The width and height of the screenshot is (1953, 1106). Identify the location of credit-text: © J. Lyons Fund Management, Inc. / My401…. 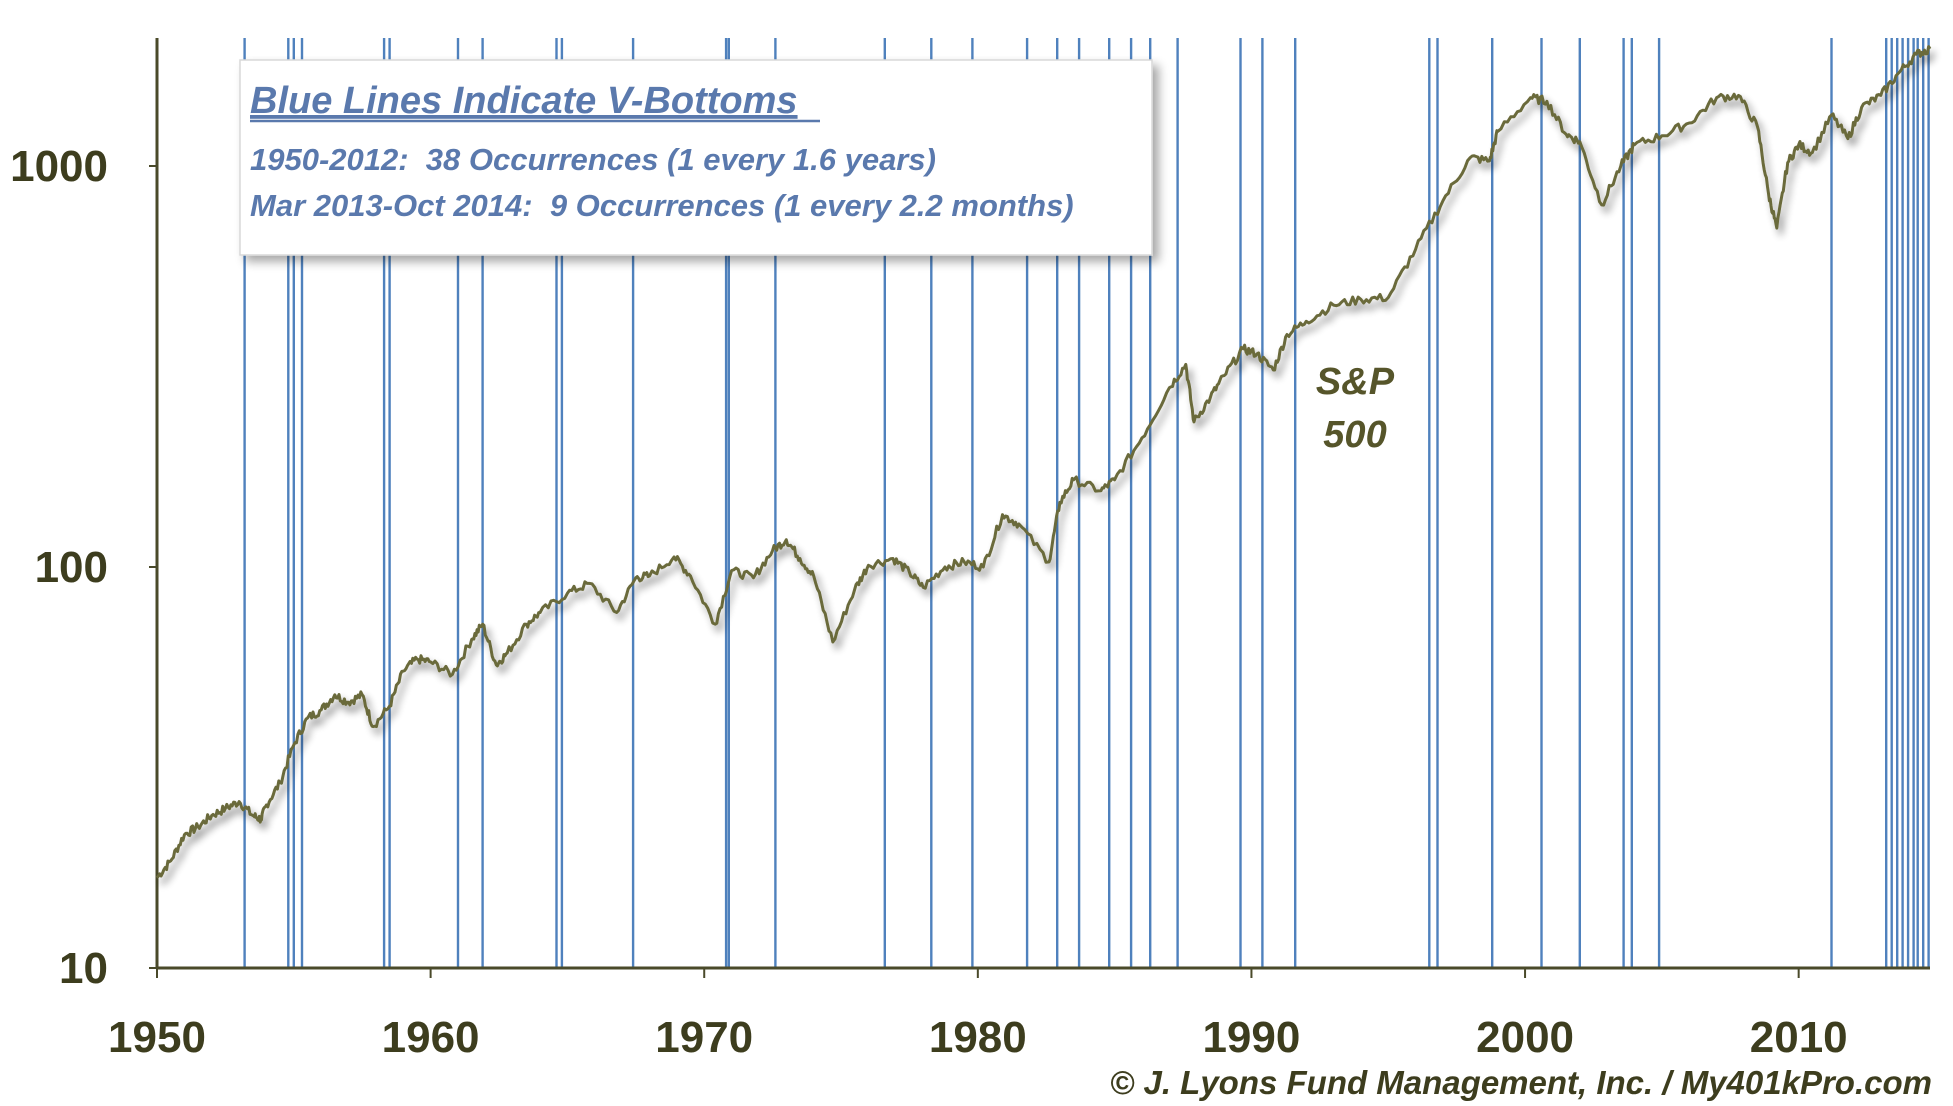
(1521, 1082).